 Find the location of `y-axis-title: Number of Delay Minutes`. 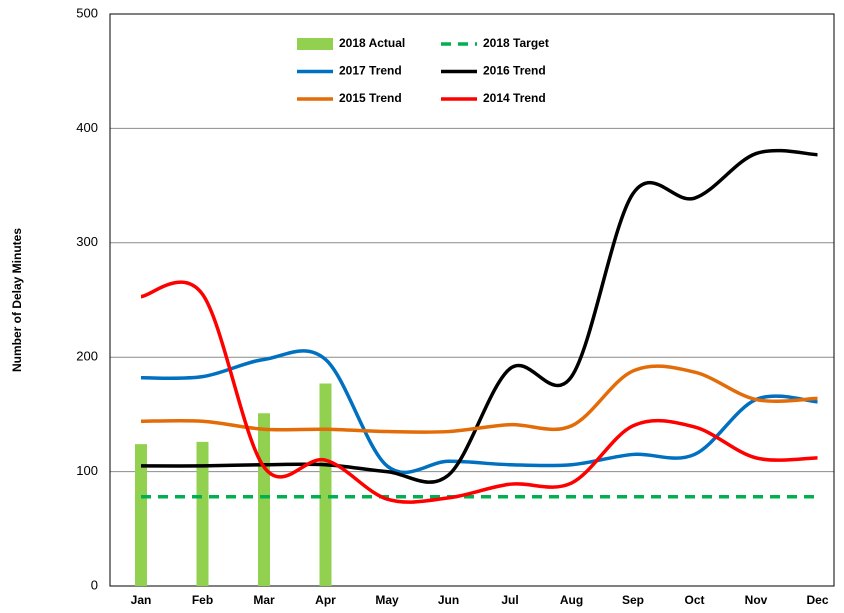

y-axis-title: Number of Delay Minutes is located at coordinates (17, 300).